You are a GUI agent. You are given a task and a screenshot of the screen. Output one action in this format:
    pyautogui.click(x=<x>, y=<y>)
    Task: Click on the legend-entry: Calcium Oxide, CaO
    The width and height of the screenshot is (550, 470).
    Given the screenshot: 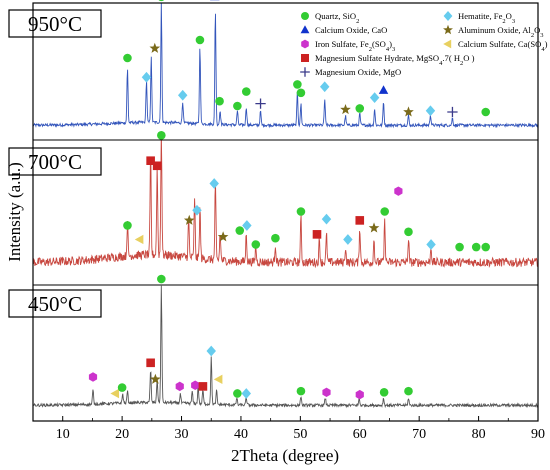 What is the action you would take?
    pyautogui.click(x=351, y=30)
    